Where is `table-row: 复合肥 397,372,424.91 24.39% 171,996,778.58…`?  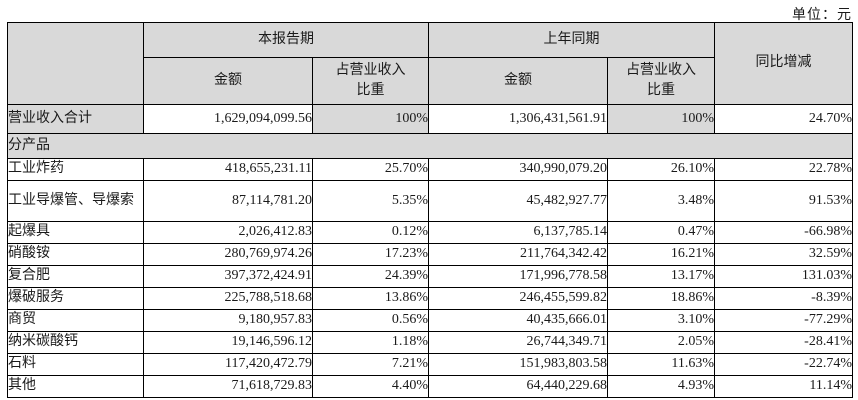 table-row: 复合肥 397,372,424.91 24.39% 171,996,778.58… is located at coordinates (430, 276).